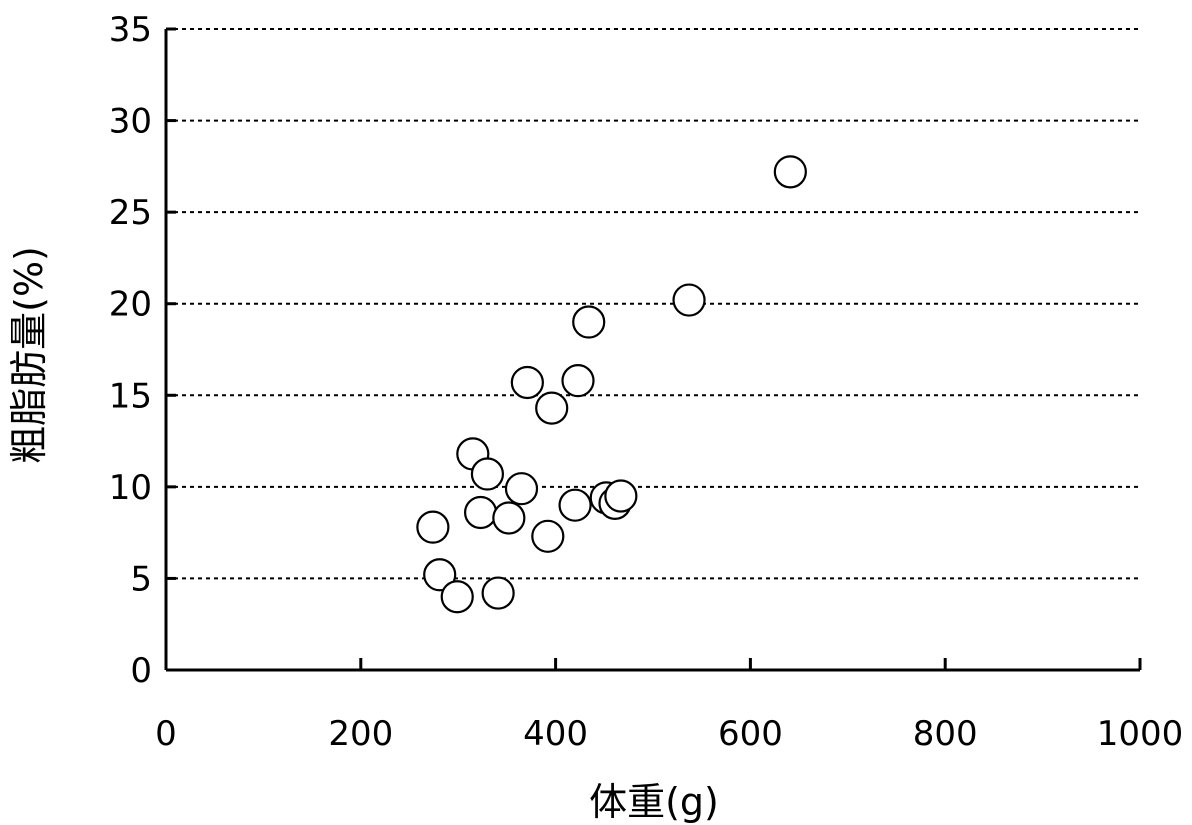 The image size is (1192, 825). What do you see at coordinates (141, 671) in the screenshot?
I see `y-tick-label-0: 0` at bounding box center [141, 671].